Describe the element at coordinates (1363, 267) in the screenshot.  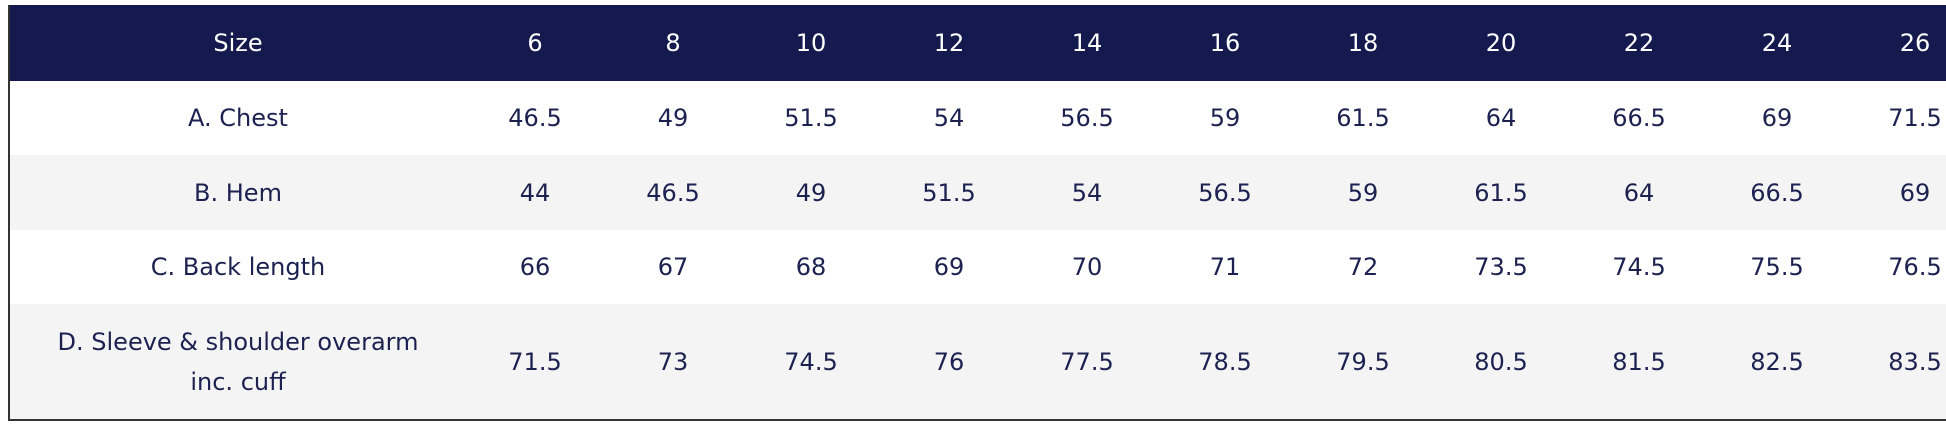
I see `value-cell: 72` at that location.